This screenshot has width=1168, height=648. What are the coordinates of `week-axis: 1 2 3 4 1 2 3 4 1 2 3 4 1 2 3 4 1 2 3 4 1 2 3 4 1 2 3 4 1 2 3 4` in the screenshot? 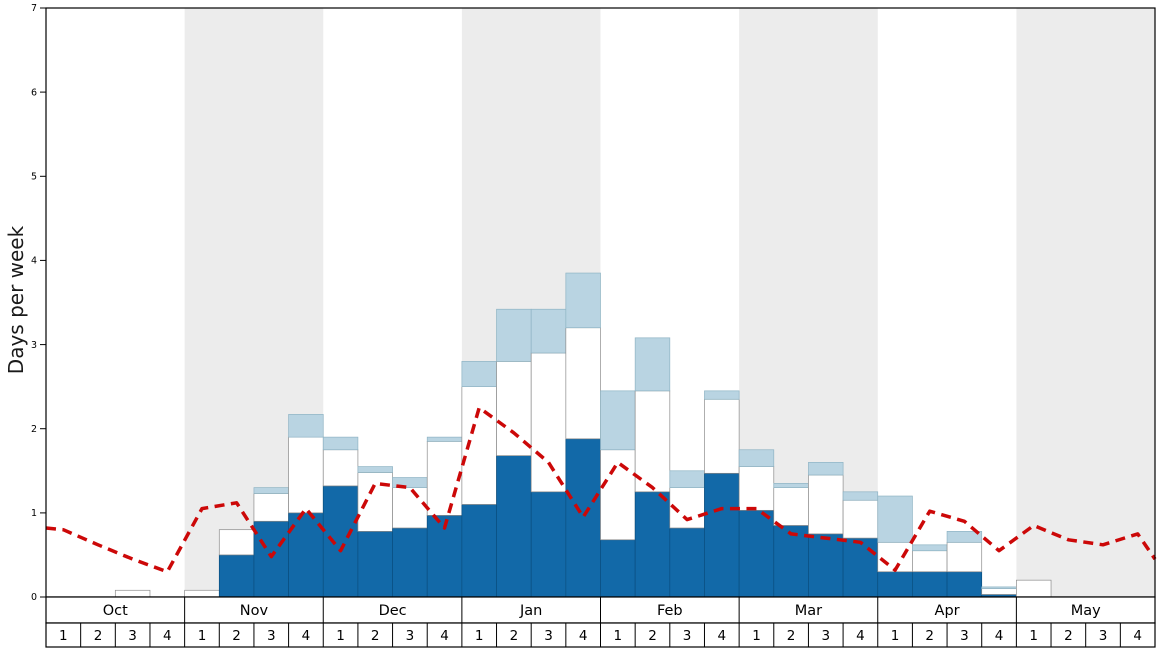 It's located at (600, 635).